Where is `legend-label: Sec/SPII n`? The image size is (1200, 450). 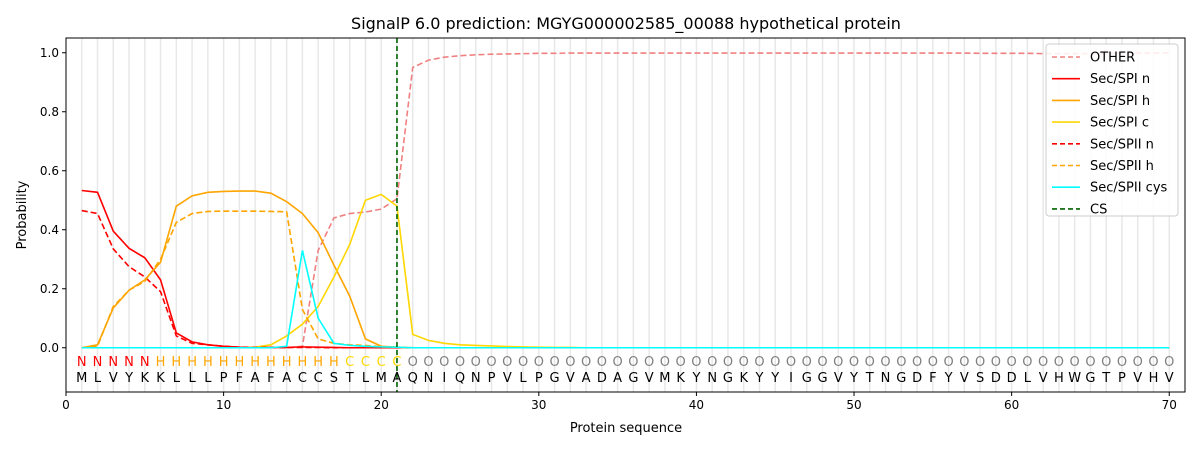 legend-label: Sec/SPII n is located at coordinates (1122, 144).